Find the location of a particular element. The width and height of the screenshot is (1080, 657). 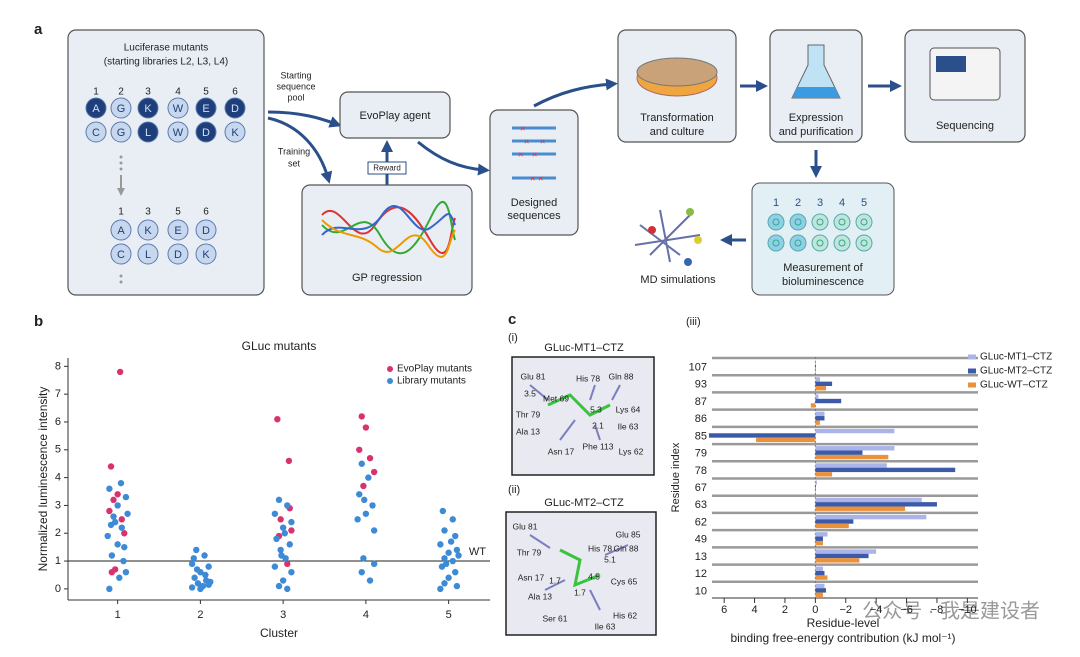

panel-label: a is located at coordinates (38, 29).